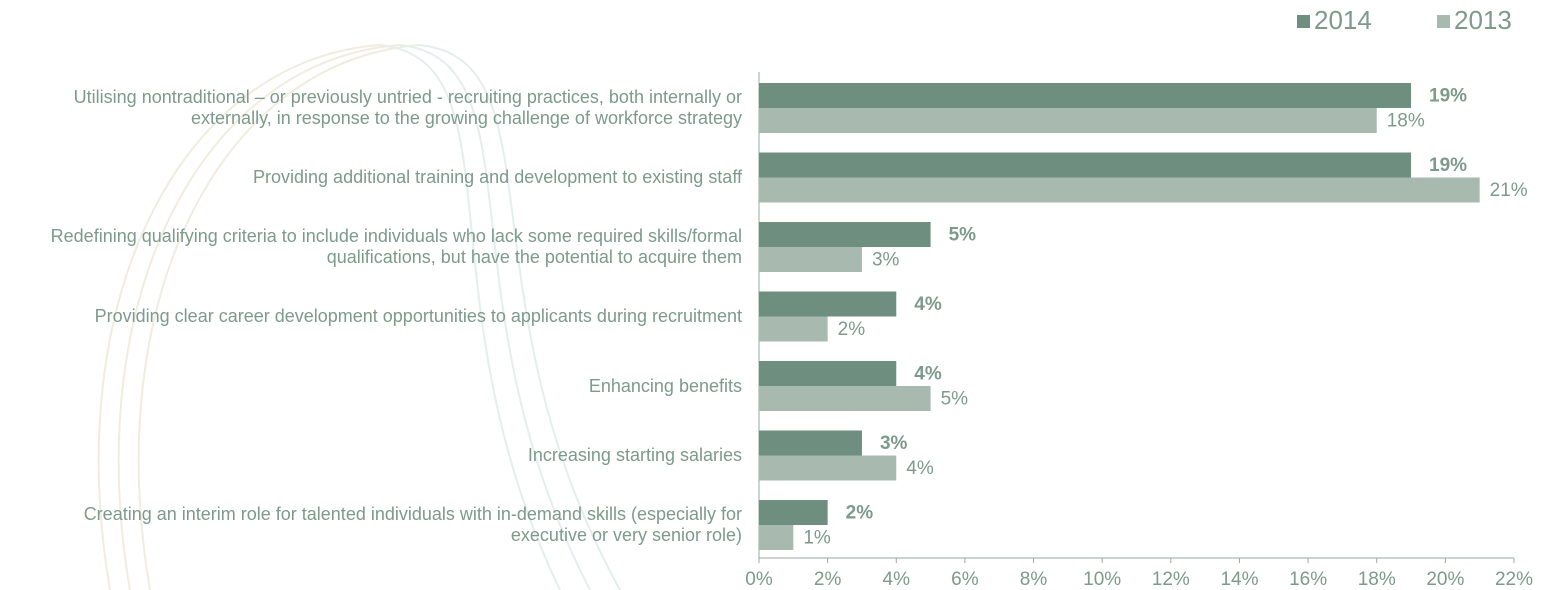 This screenshot has width=1549, height=590. I want to click on category-label: Enhancing benefits, so click(665, 385).